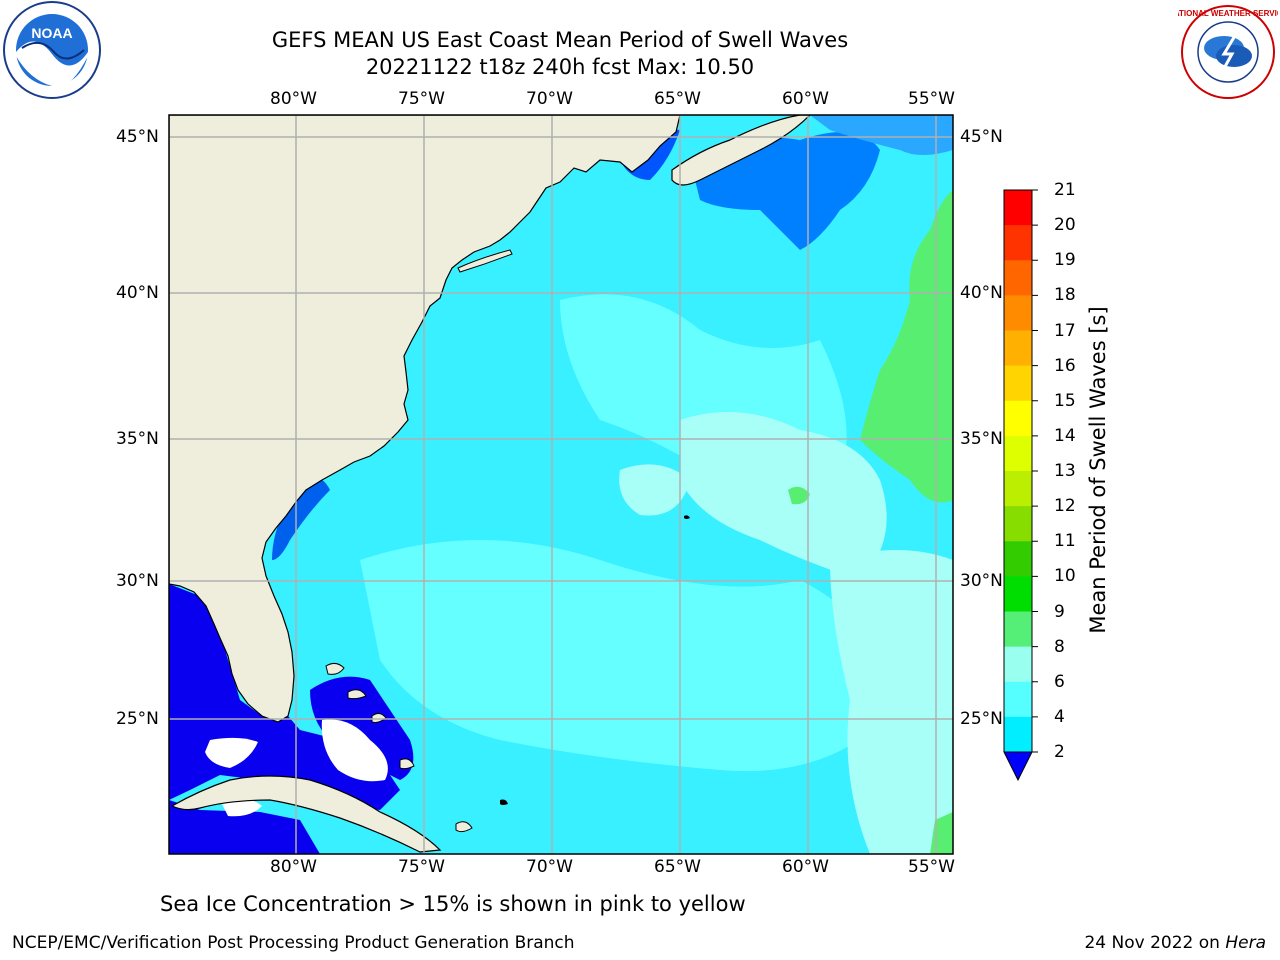  Describe the element at coordinates (244, 827) in the screenshot. I see `swell-band-below-2-caribbean` at that location.